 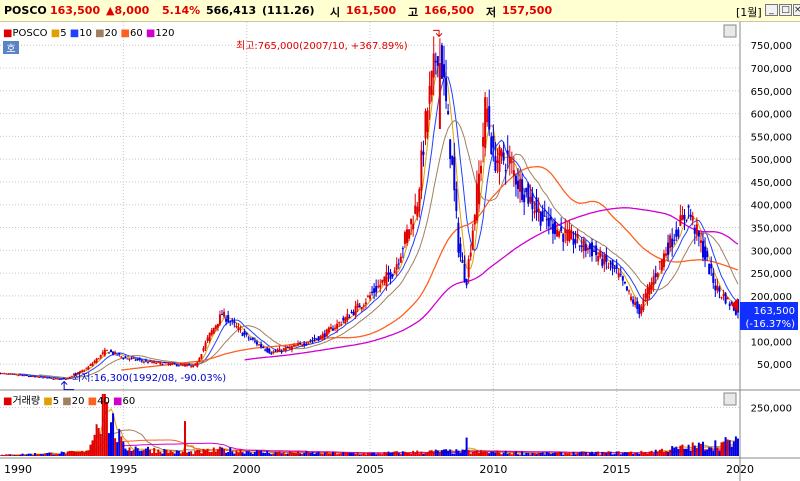 I want to click on volume-settings-icon, so click(x=730, y=399).